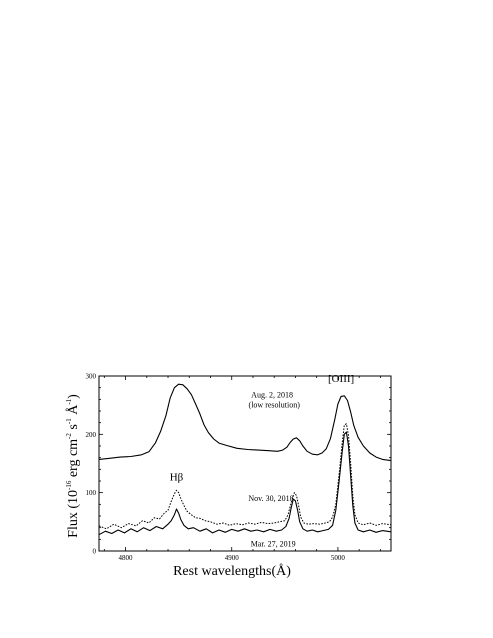 The height and width of the screenshot is (638, 493). What do you see at coordinates (273, 543) in the screenshot?
I see `mar-label: Mar. 27, 2019` at bounding box center [273, 543].